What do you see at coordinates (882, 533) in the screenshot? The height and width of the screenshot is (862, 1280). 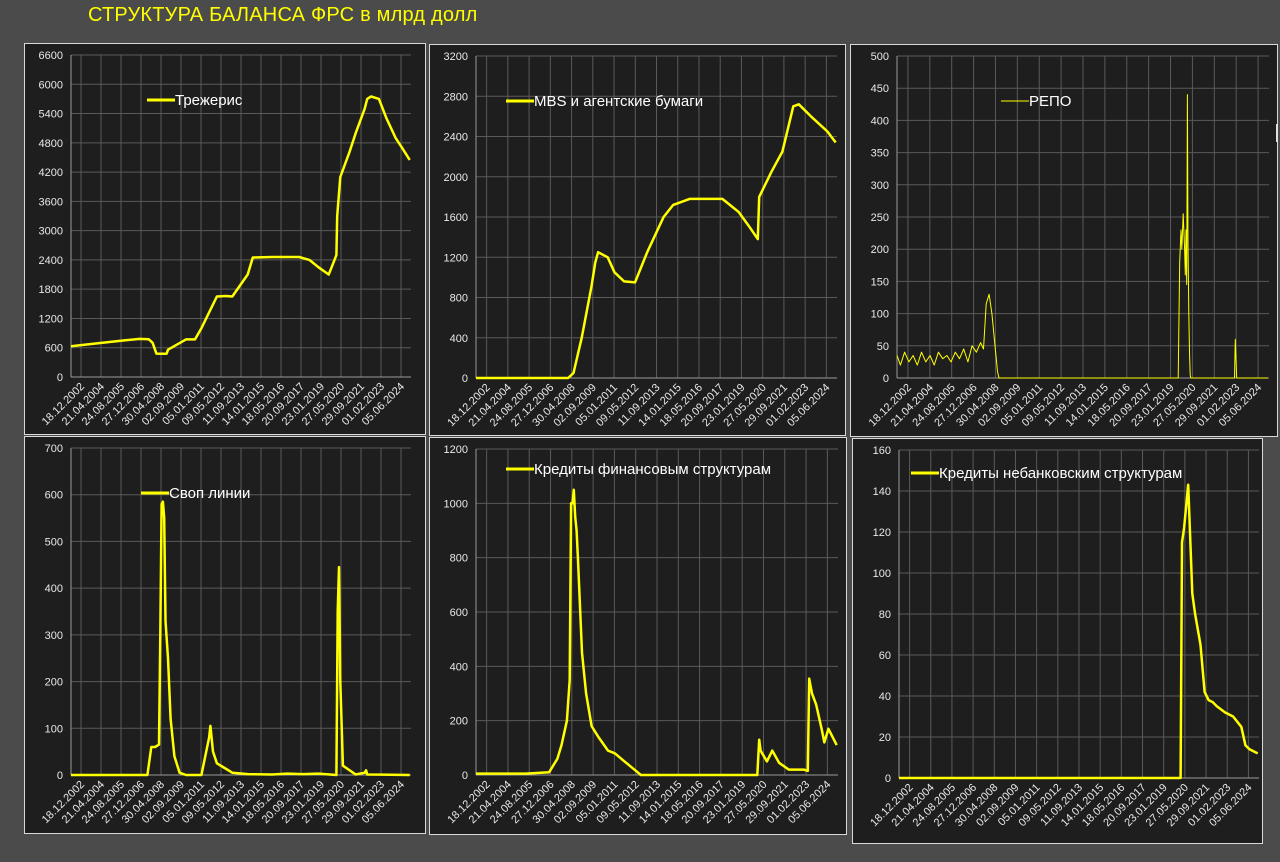 I see `y-tick-label: 120` at bounding box center [882, 533].